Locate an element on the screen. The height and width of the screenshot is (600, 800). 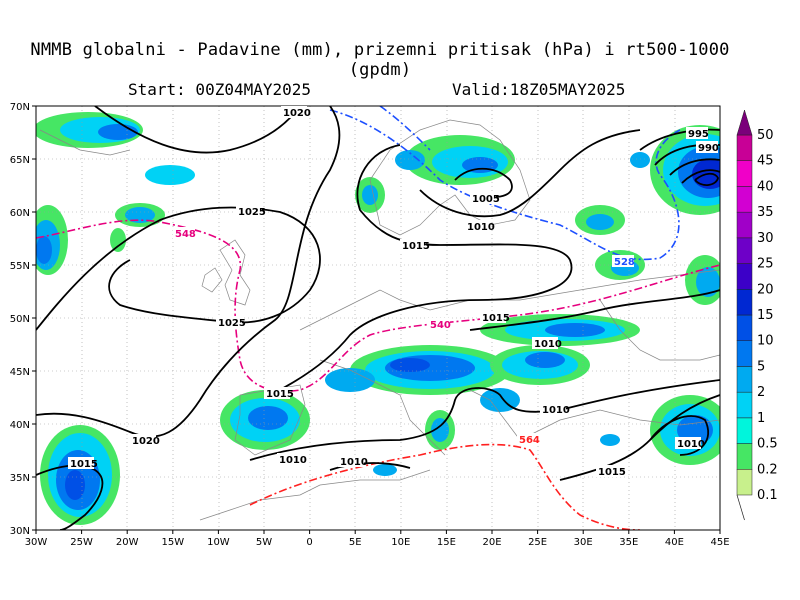
lon-tick-label: 10E is located at coordinates (400, 542).